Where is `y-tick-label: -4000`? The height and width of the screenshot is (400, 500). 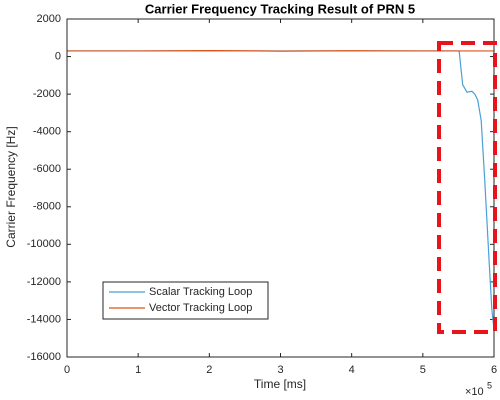 y-tick-label: -4000 is located at coordinates (47, 132).